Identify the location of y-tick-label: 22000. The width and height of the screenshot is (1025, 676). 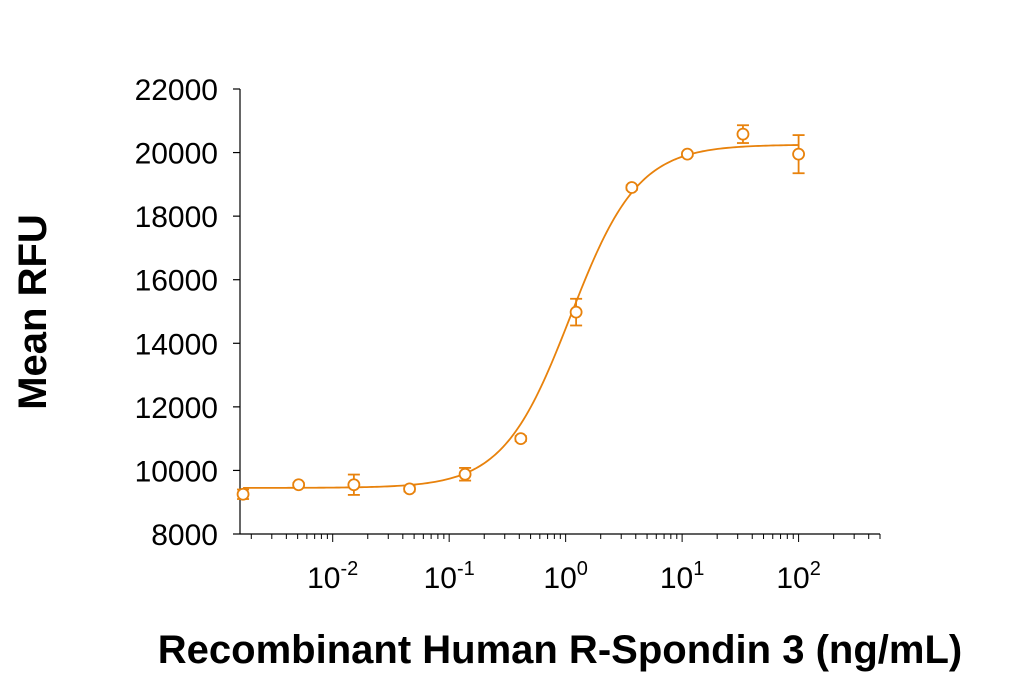
(176, 90).